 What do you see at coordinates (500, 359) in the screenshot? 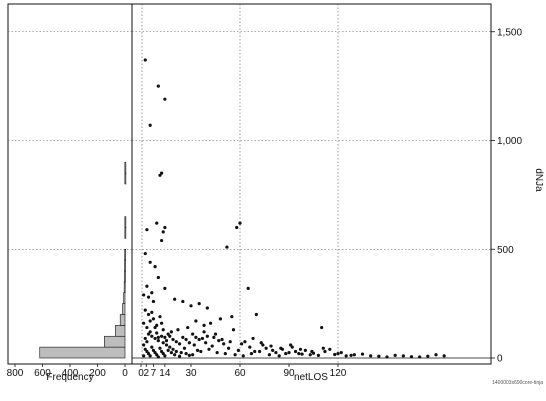
I see `scatter-y-tick-label: 0` at bounding box center [500, 359].